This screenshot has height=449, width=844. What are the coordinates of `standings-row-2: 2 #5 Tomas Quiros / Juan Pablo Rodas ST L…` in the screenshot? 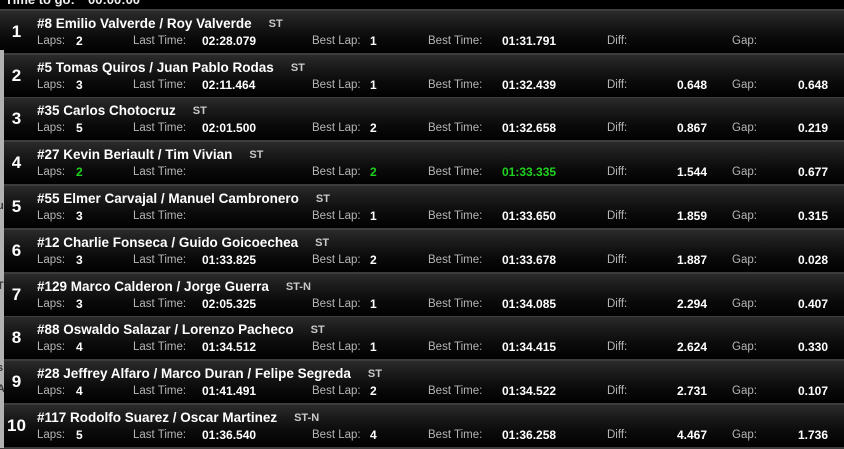 It's located at (422, 75).